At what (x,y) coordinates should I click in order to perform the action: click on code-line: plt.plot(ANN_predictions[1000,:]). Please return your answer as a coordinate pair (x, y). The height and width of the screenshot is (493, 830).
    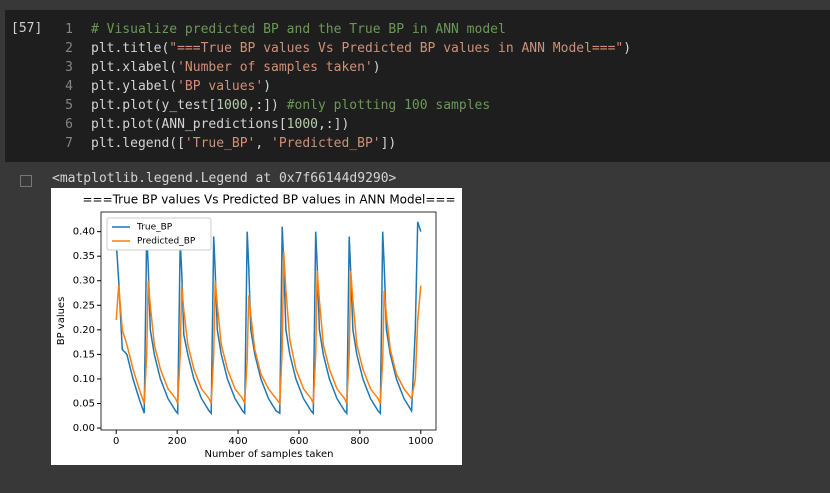
    Looking at the image, I should click on (220, 124).